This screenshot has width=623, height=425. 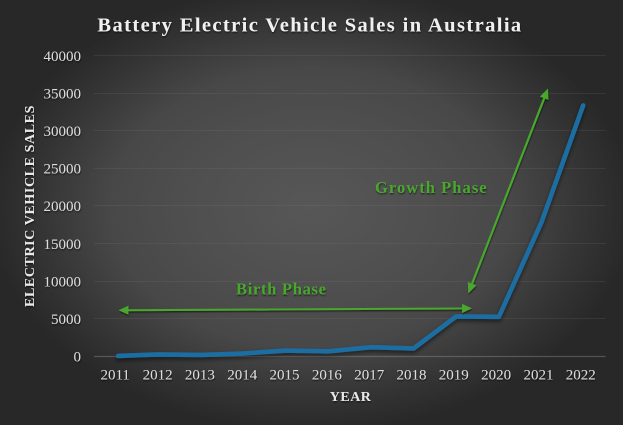 What do you see at coordinates (63, 245) in the screenshot?
I see `svg-text: 15000` at bounding box center [63, 245].